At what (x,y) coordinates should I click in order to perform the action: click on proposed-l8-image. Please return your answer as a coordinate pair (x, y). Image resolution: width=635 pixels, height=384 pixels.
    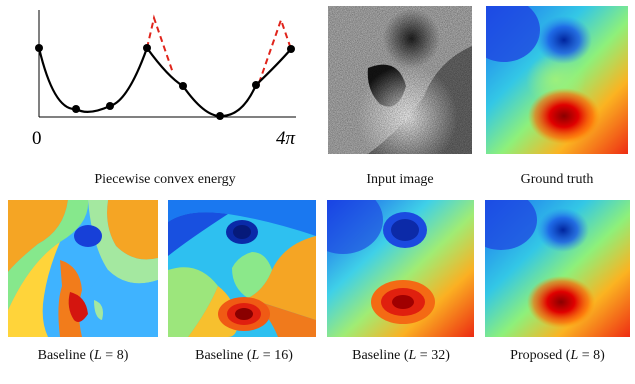
    Looking at the image, I should click on (557, 268).